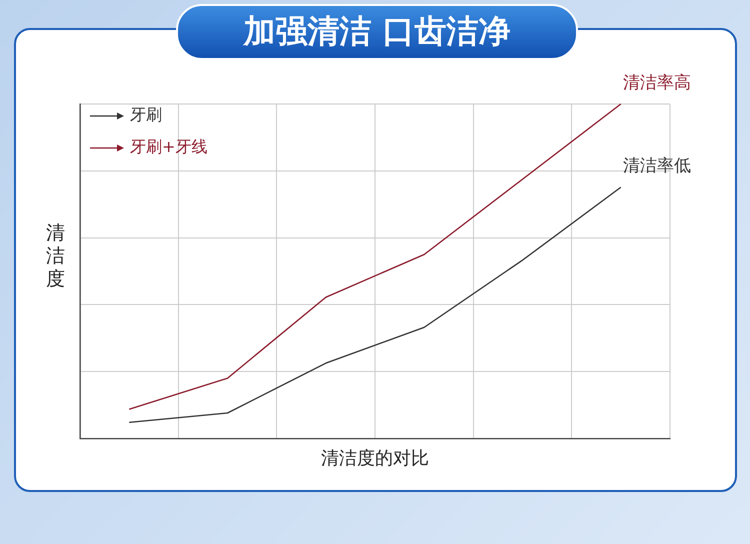 The height and width of the screenshot is (544, 750). What do you see at coordinates (377, 32) in the screenshot?
I see `chart-title: 加强清洁 口齿洁净` at bounding box center [377, 32].